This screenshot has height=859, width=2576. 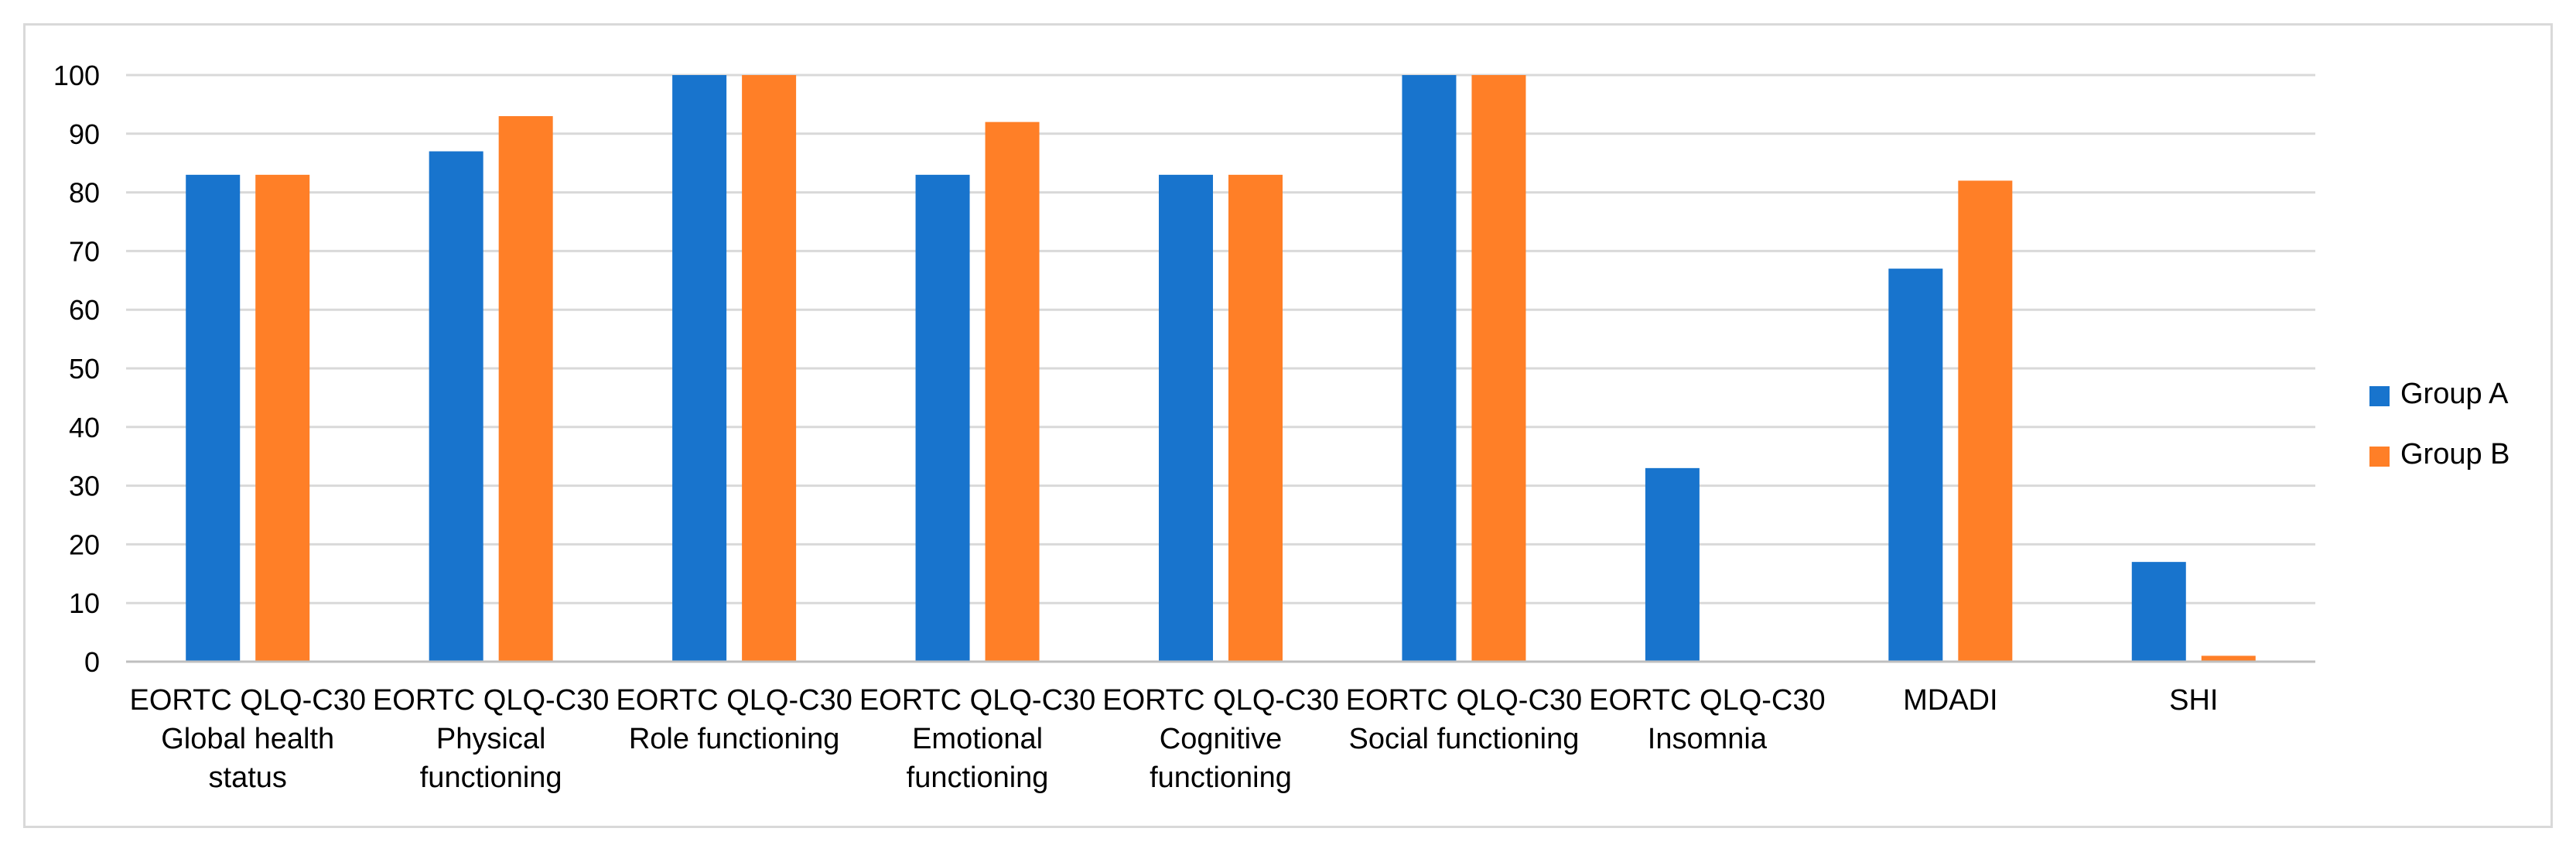 What do you see at coordinates (84, 193) in the screenshot?
I see `y-tick-label: 80` at bounding box center [84, 193].